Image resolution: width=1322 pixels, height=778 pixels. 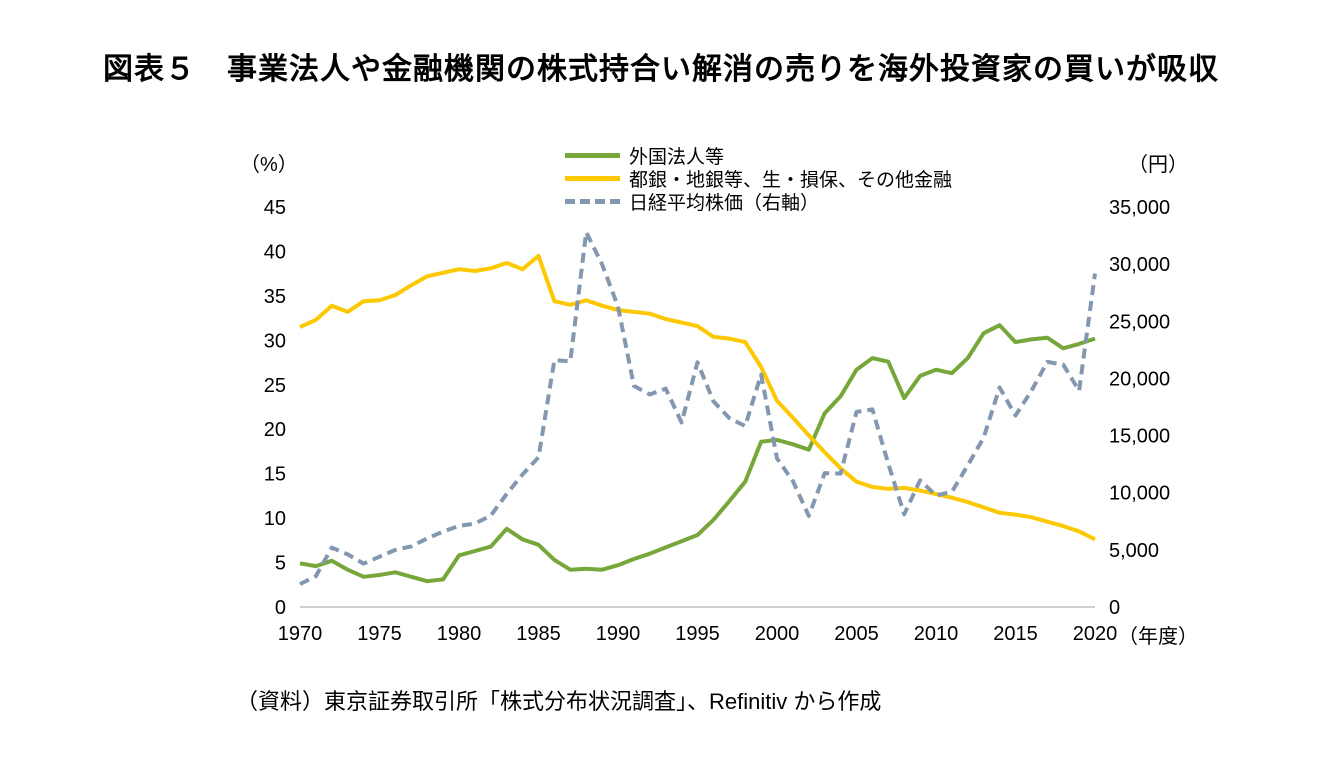 What do you see at coordinates (592, 201) in the screenshot?
I see `nikkei-dashed-swatch-icon` at bounding box center [592, 201].